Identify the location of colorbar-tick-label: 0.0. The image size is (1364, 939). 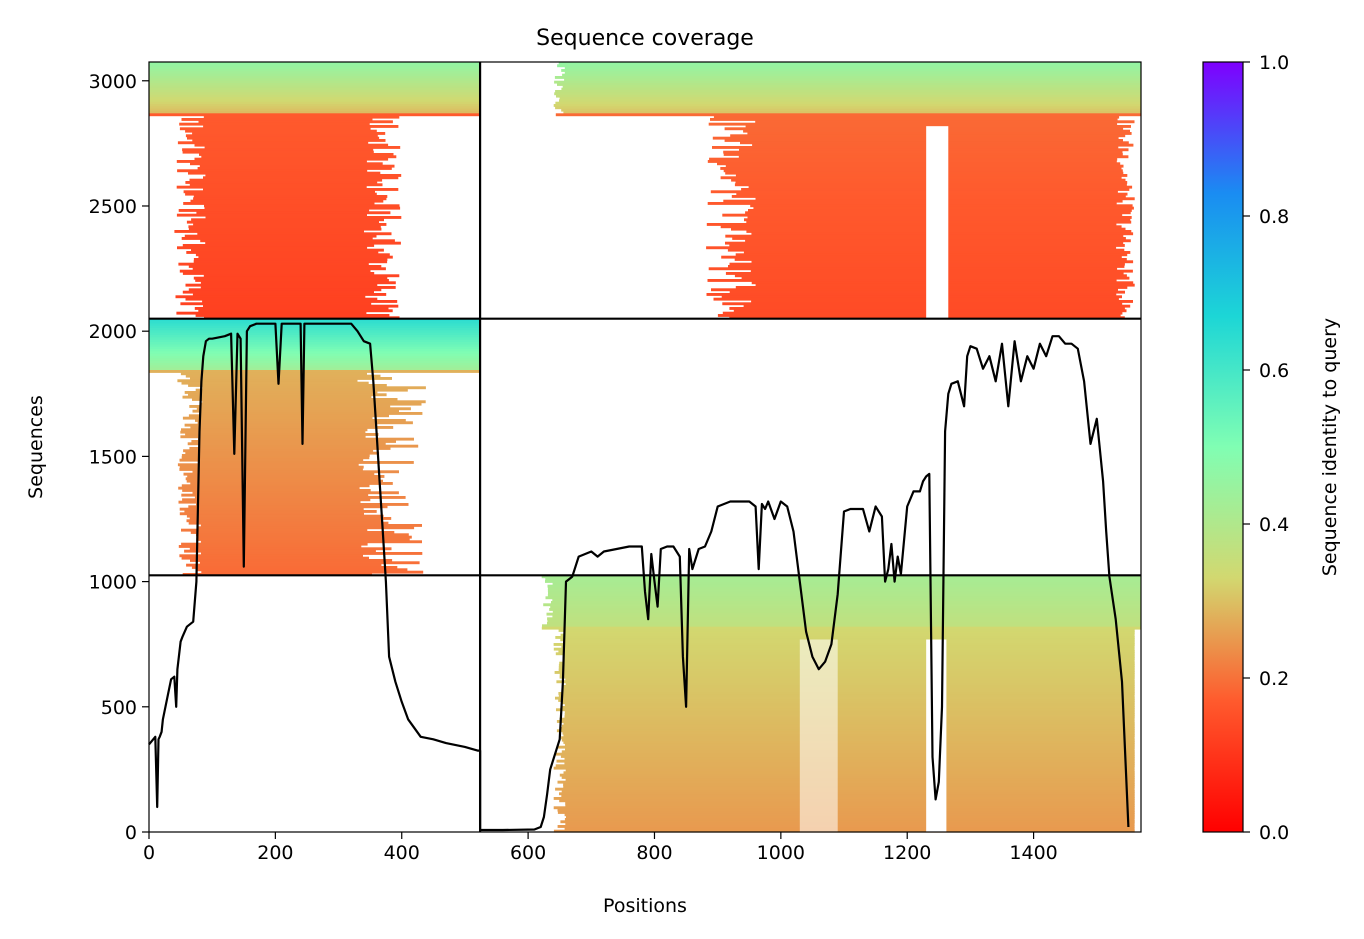
(1274, 833).